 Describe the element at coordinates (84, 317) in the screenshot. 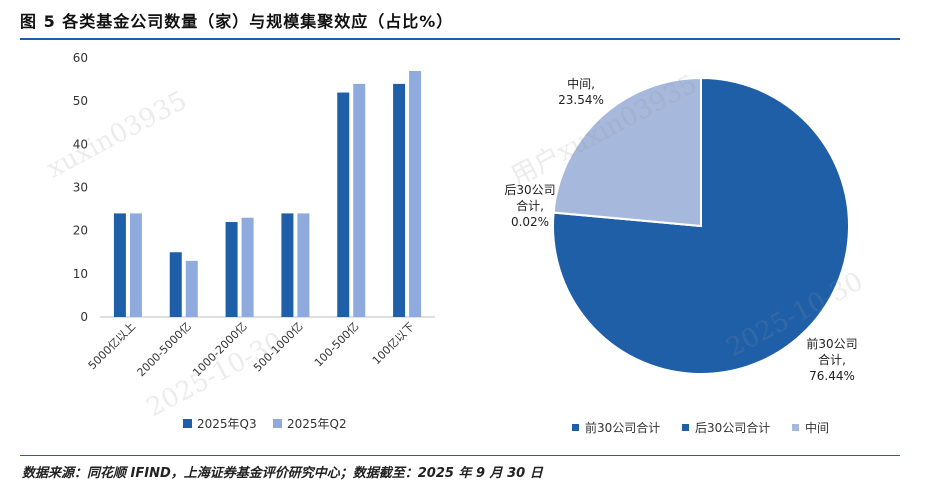

I see `y-tick-label: 0` at that location.